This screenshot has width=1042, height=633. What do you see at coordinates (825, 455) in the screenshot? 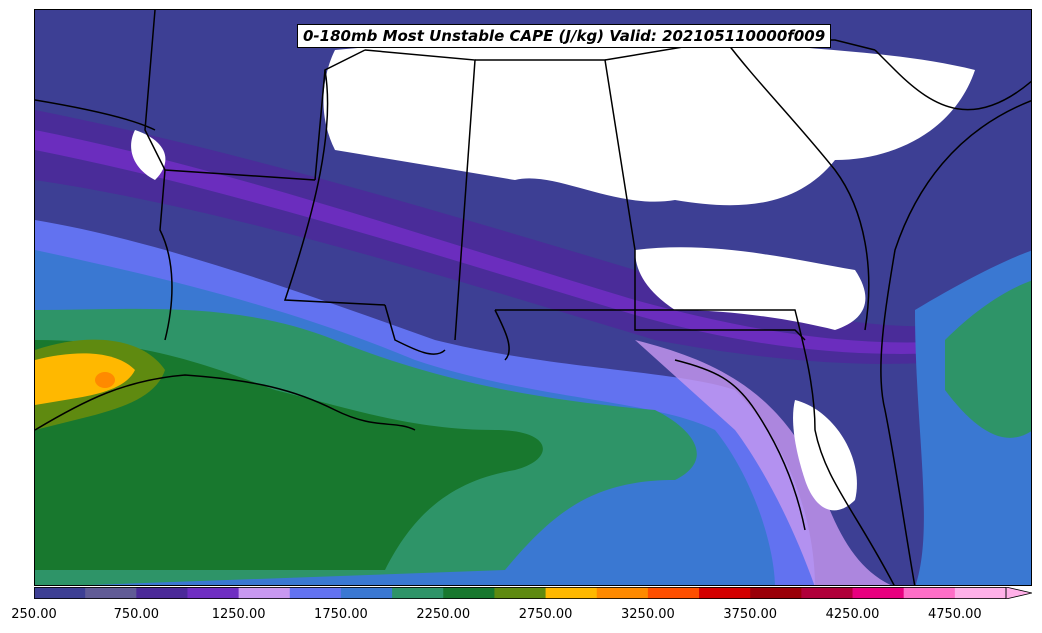
I see `missing-data-florida` at bounding box center [825, 455].